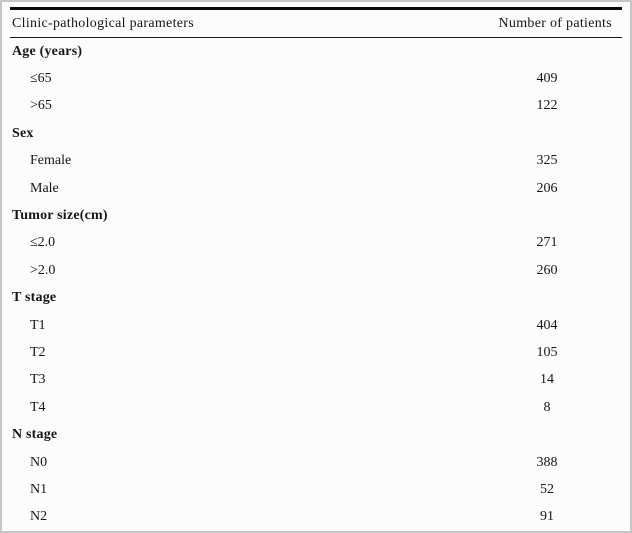  What do you see at coordinates (547, 325) in the screenshot?
I see `row-value: 404` at bounding box center [547, 325].